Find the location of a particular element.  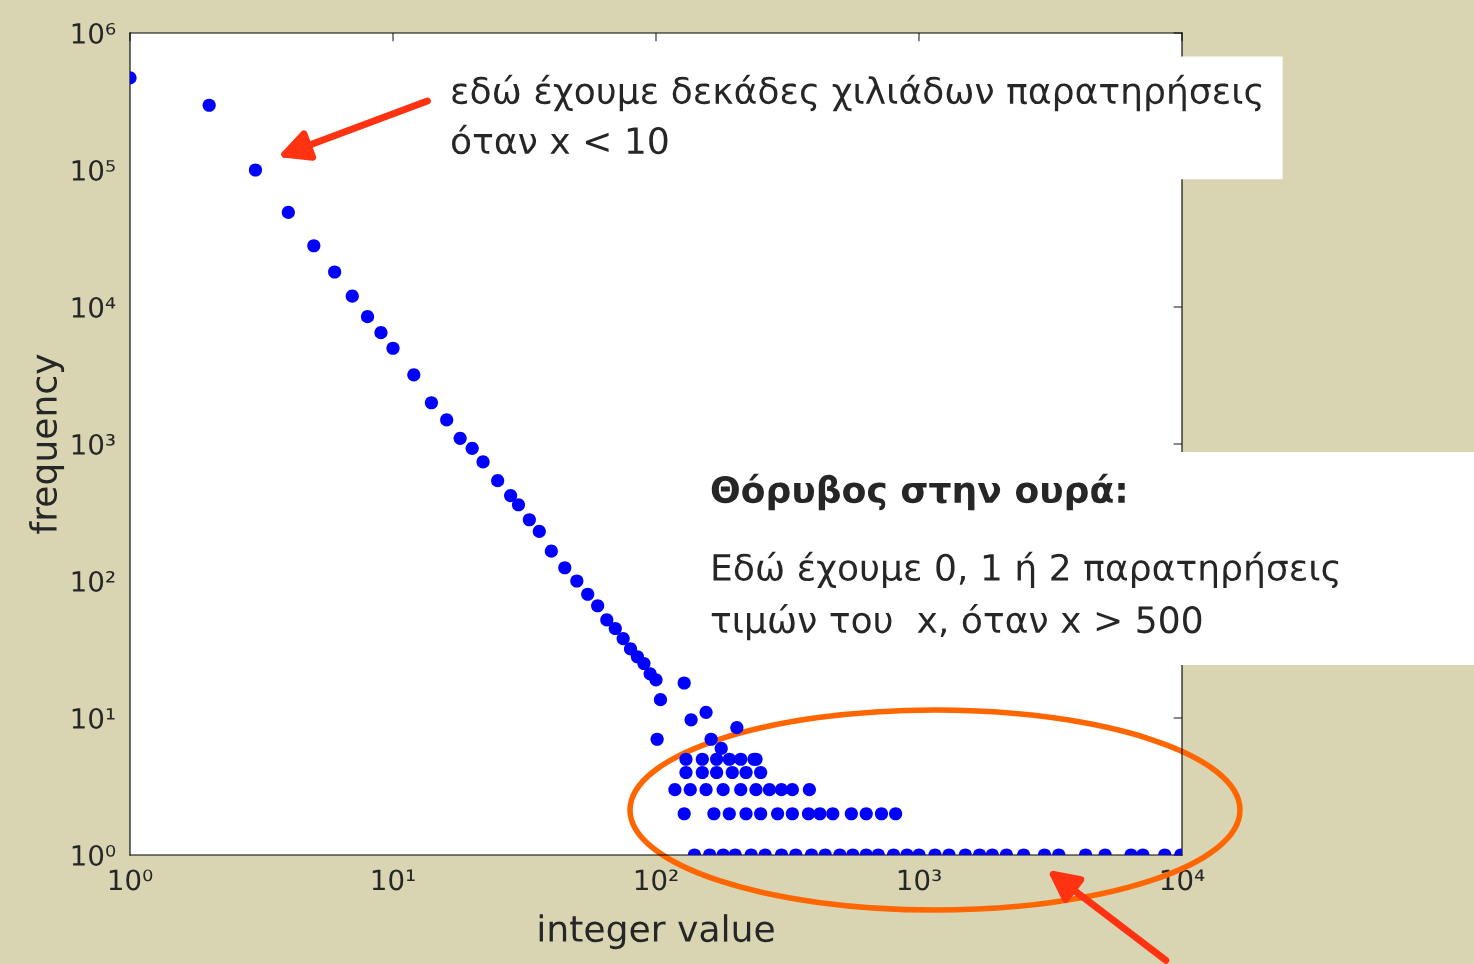

y-tick-label: 10³ is located at coordinates (93, 444).